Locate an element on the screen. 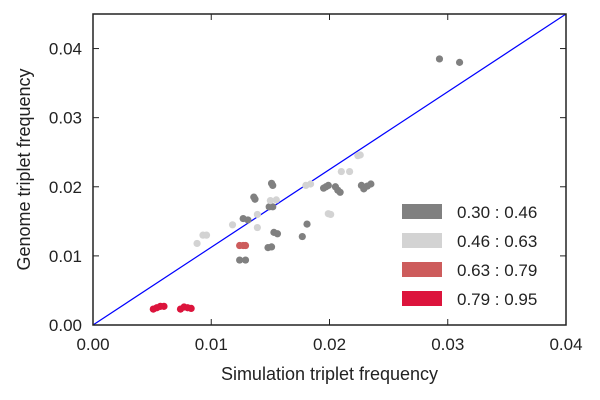 The height and width of the screenshot is (400, 600). x-tick-label: 0.01 is located at coordinates (211, 344).